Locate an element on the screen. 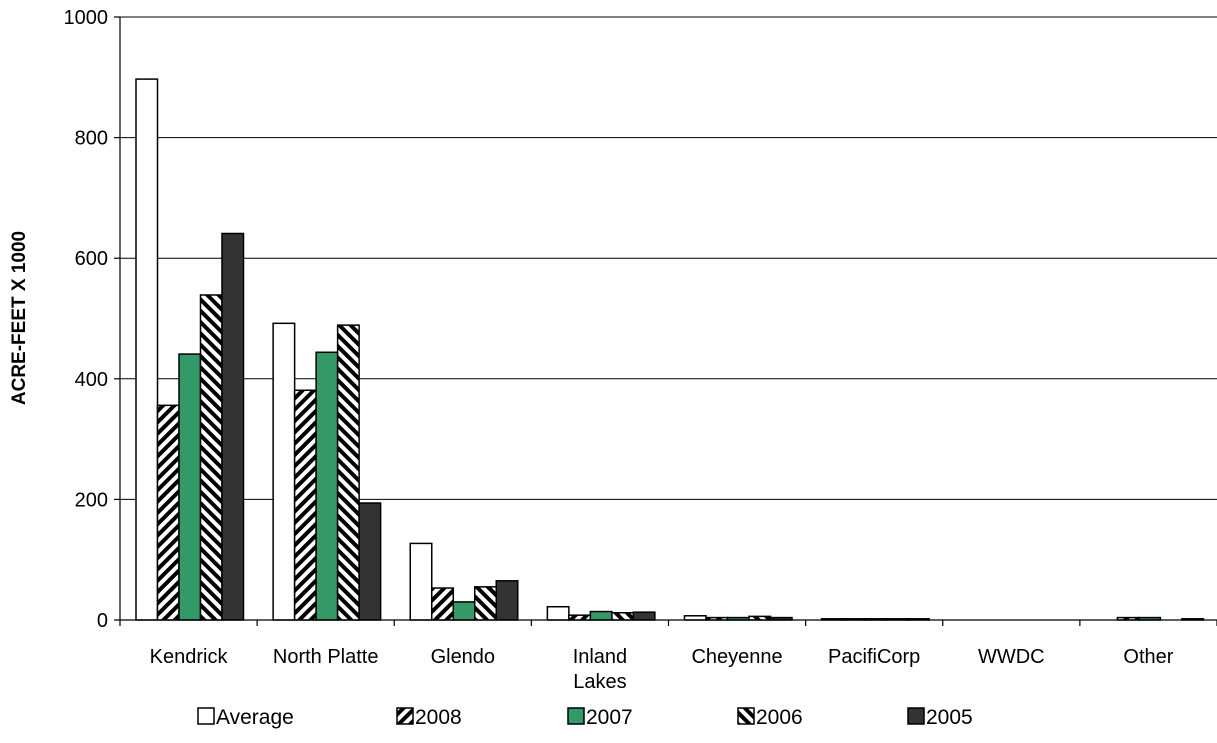 The image size is (1217, 743). legend-label: 2006 is located at coordinates (779, 717).